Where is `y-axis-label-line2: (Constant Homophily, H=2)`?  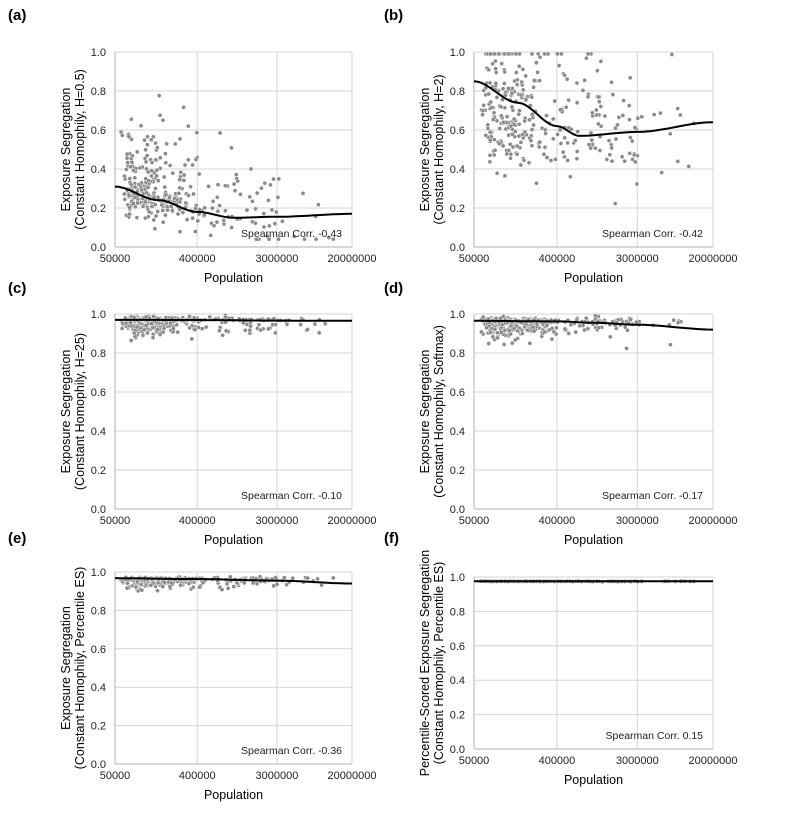
y-axis-label-line2: (Constant Homophily, H=2) is located at coordinates (439, 149).